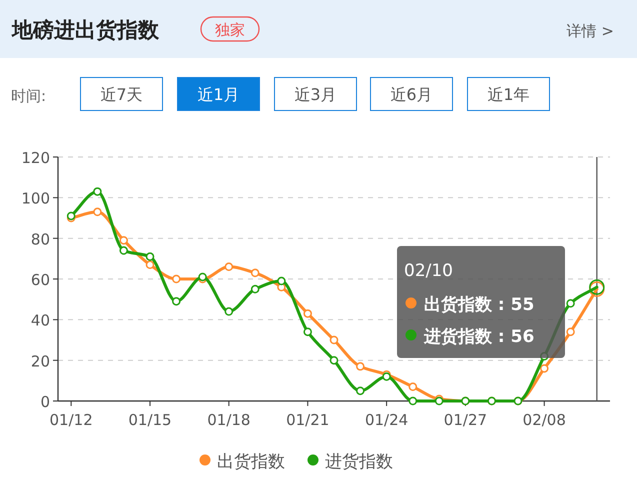 The image size is (637, 489). Describe the element at coordinates (386, 420) in the screenshot. I see `x-tick-label: 01/24` at that location.